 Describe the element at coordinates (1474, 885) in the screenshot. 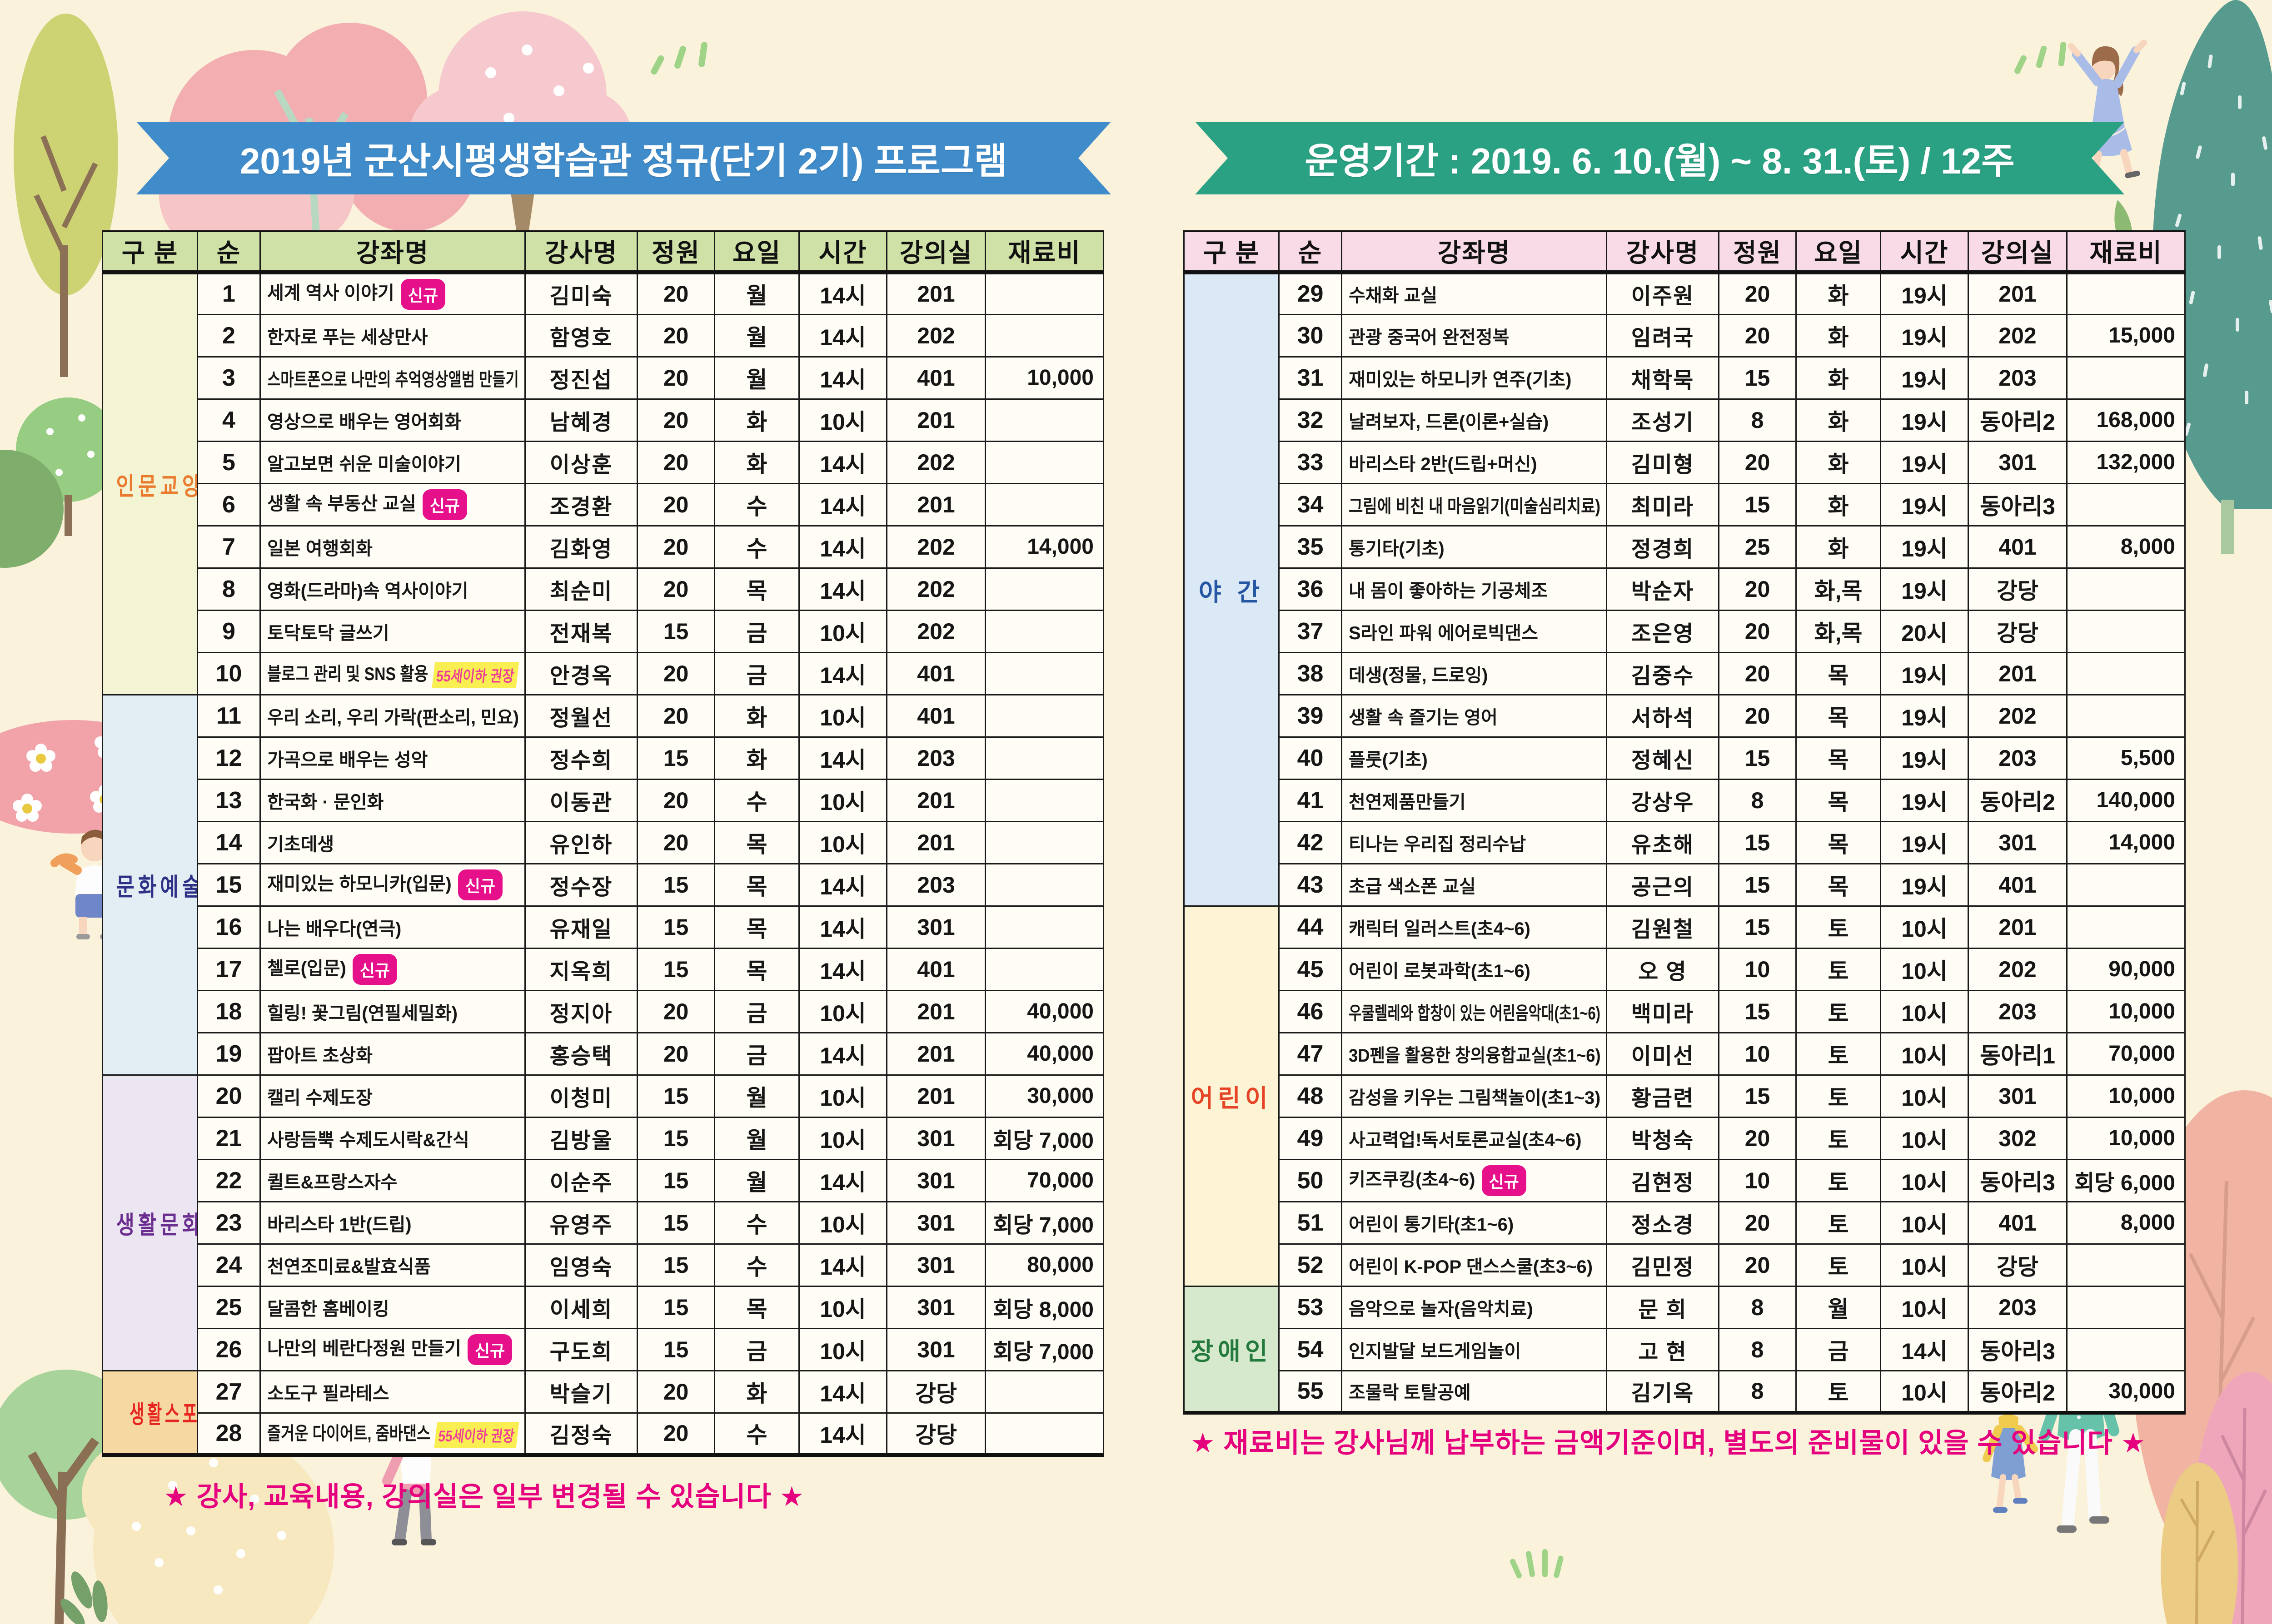

I see `course-name-cell: 초급 색소폰 교실` at that location.